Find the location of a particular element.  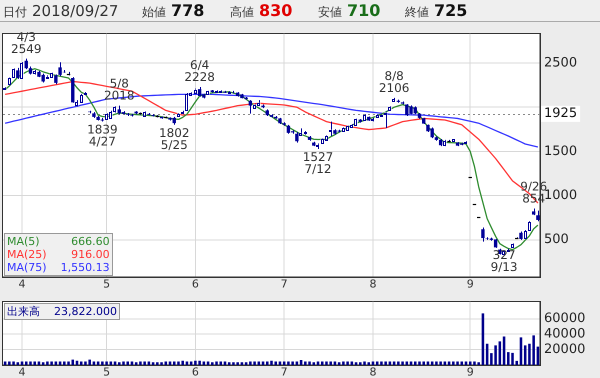

text: MA(25) 916.00 is located at coordinates (58, 254).